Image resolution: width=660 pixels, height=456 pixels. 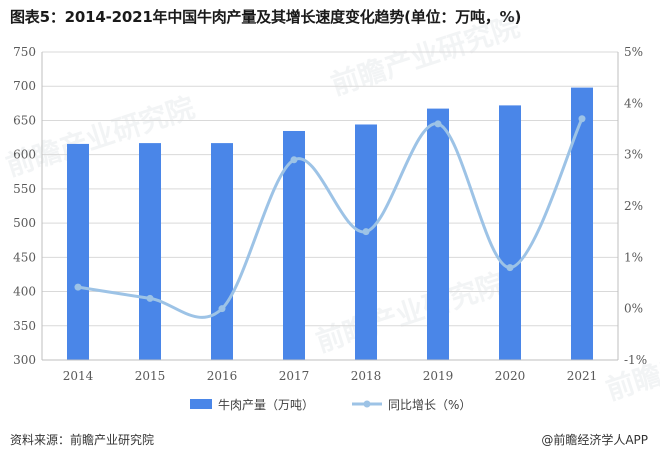 What do you see at coordinates (594, 440) in the screenshot?
I see `brand-credit: @前瞻经济学人APP` at bounding box center [594, 440].